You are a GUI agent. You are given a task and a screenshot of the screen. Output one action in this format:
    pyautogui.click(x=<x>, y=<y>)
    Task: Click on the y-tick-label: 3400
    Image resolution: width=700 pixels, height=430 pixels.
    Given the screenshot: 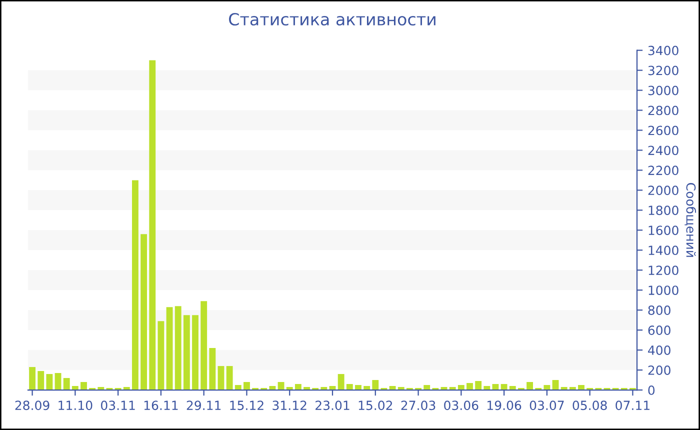 What is the action you would take?
    pyautogui.click(x=663, y=51)
    